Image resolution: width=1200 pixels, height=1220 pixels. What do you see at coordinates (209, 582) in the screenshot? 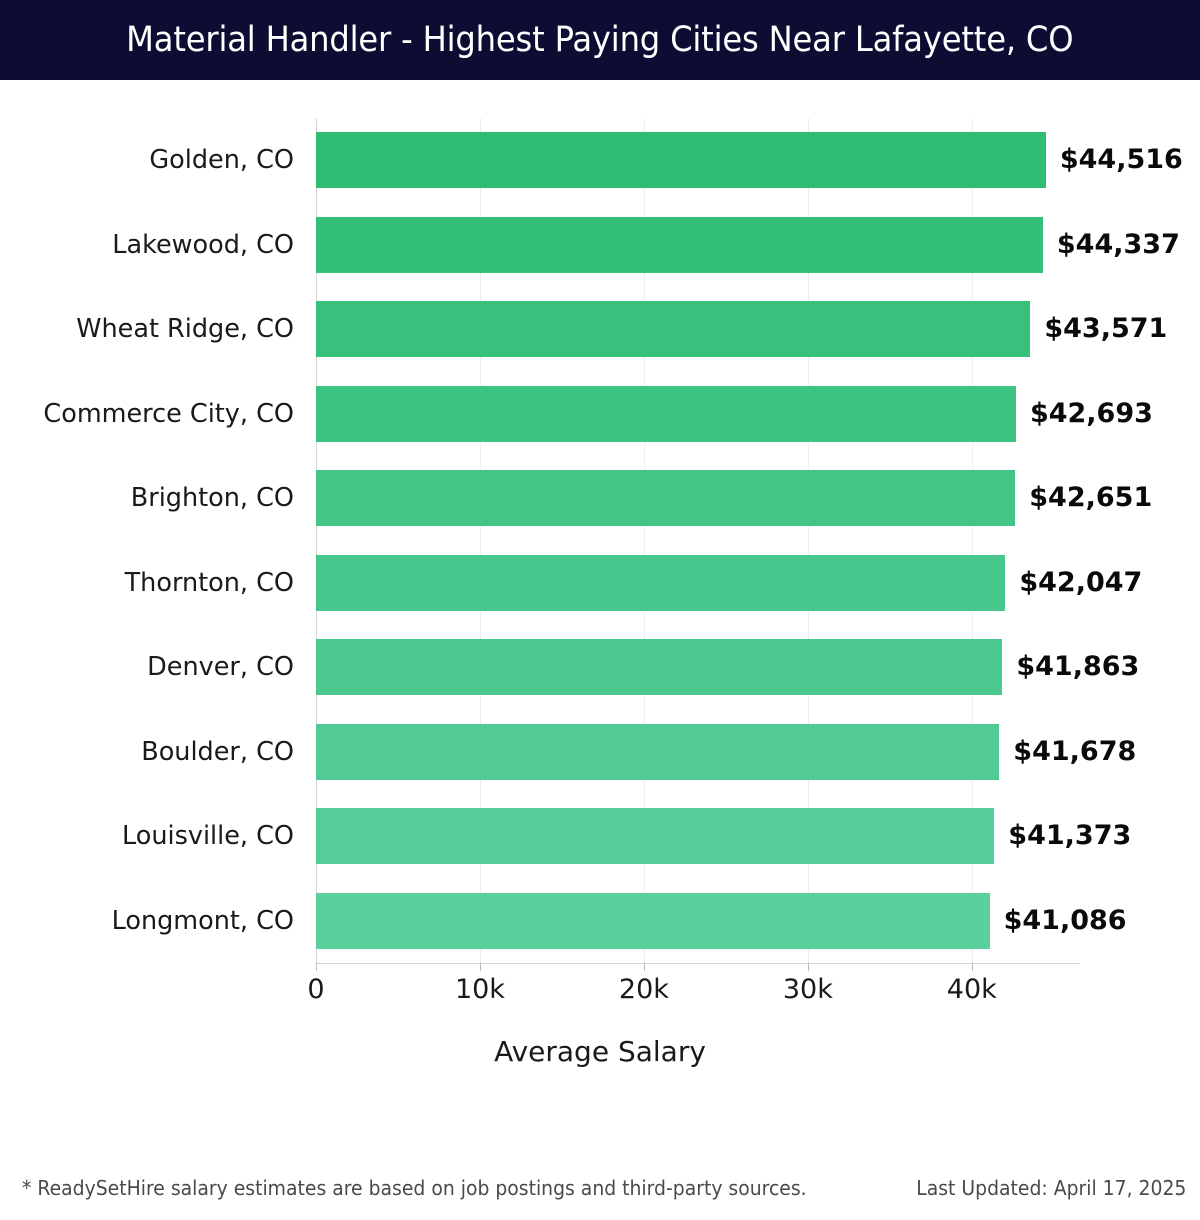
I see `category-label: Thornton, CO` at bounding box center [209, 582].